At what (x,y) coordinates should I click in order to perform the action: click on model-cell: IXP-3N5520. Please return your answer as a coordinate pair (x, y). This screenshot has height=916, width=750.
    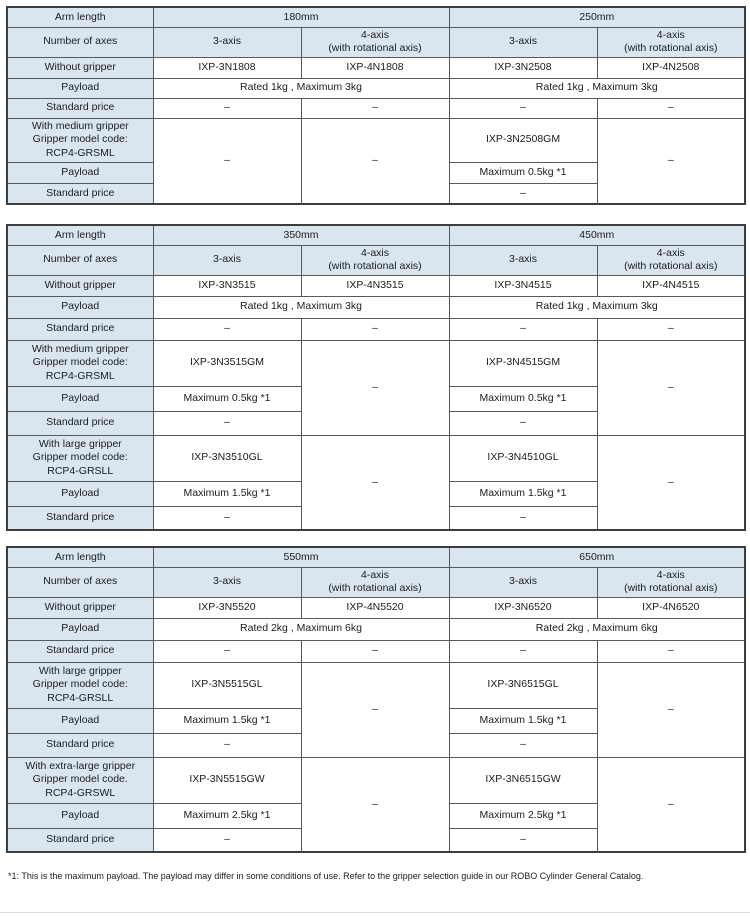
    Looking at the image, I should click on (227, 607).